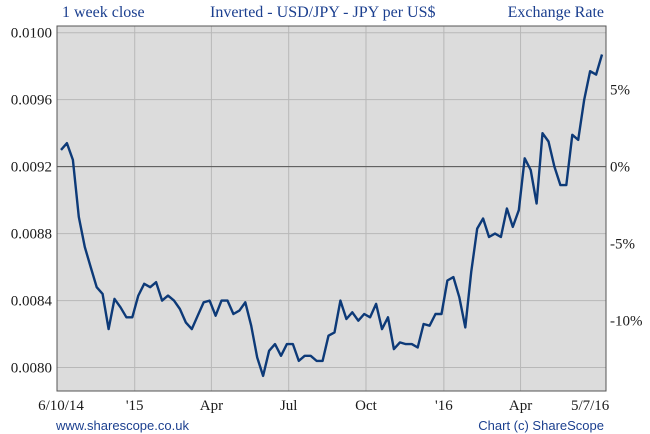 This screenshot has width=650, height=434. Describe the element at coordinates (626, 206) in the screenshot. I see `right-axis-ticks: 5% 0% -5% -10%` at that location.